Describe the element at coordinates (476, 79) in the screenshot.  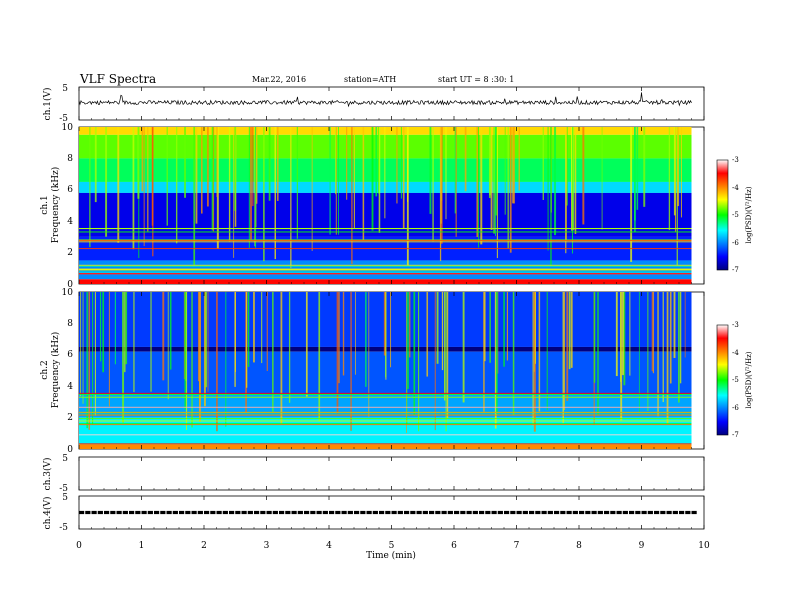
I see `start-time-label: start UT = 8 :30: 1` at that location.